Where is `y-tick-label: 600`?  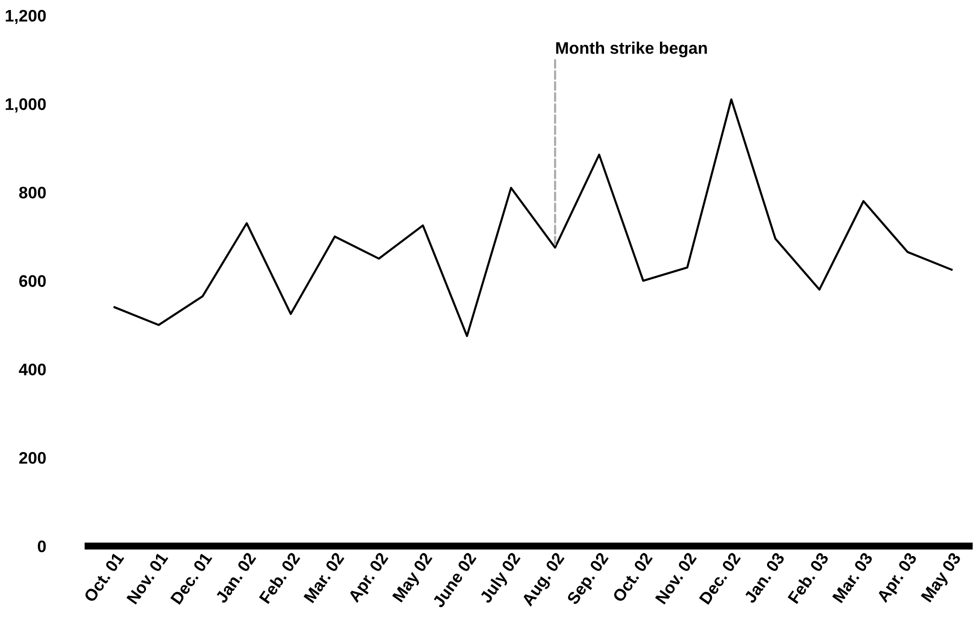 y-tick-label: 600 is located at coordinates (32, 281).